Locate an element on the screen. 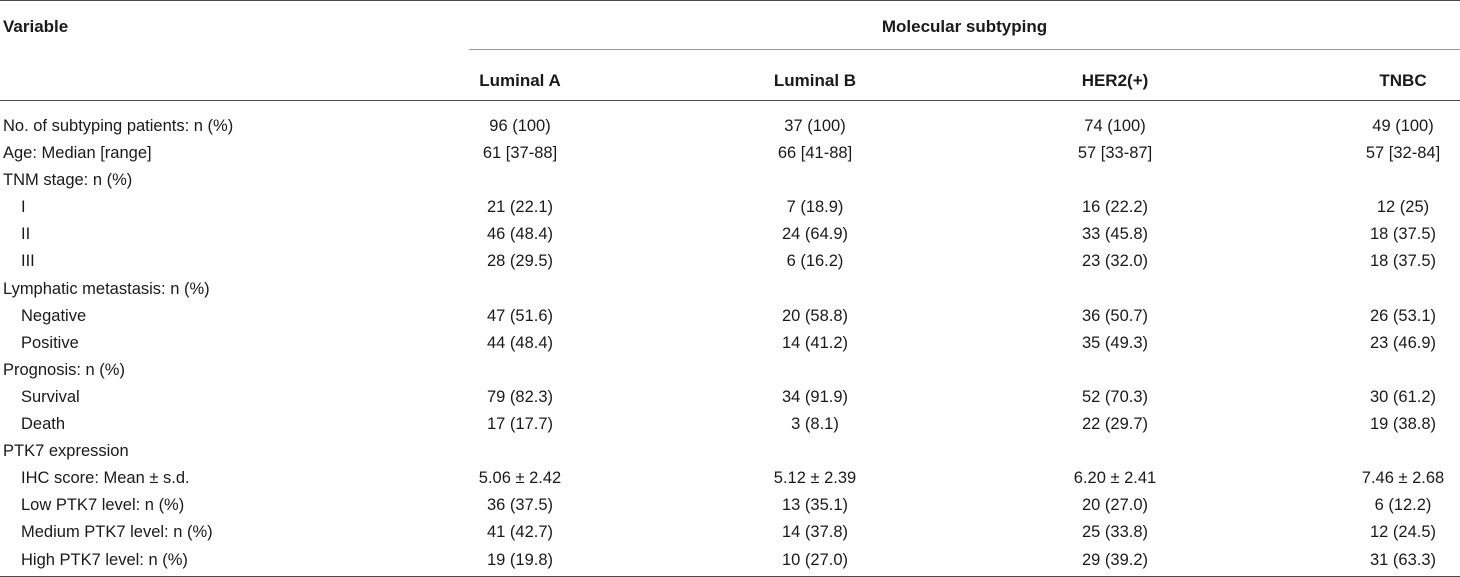 The image size is (1460, 577). cell-luminal-b: 7 (18.9) is located at coordinates (815, 207).